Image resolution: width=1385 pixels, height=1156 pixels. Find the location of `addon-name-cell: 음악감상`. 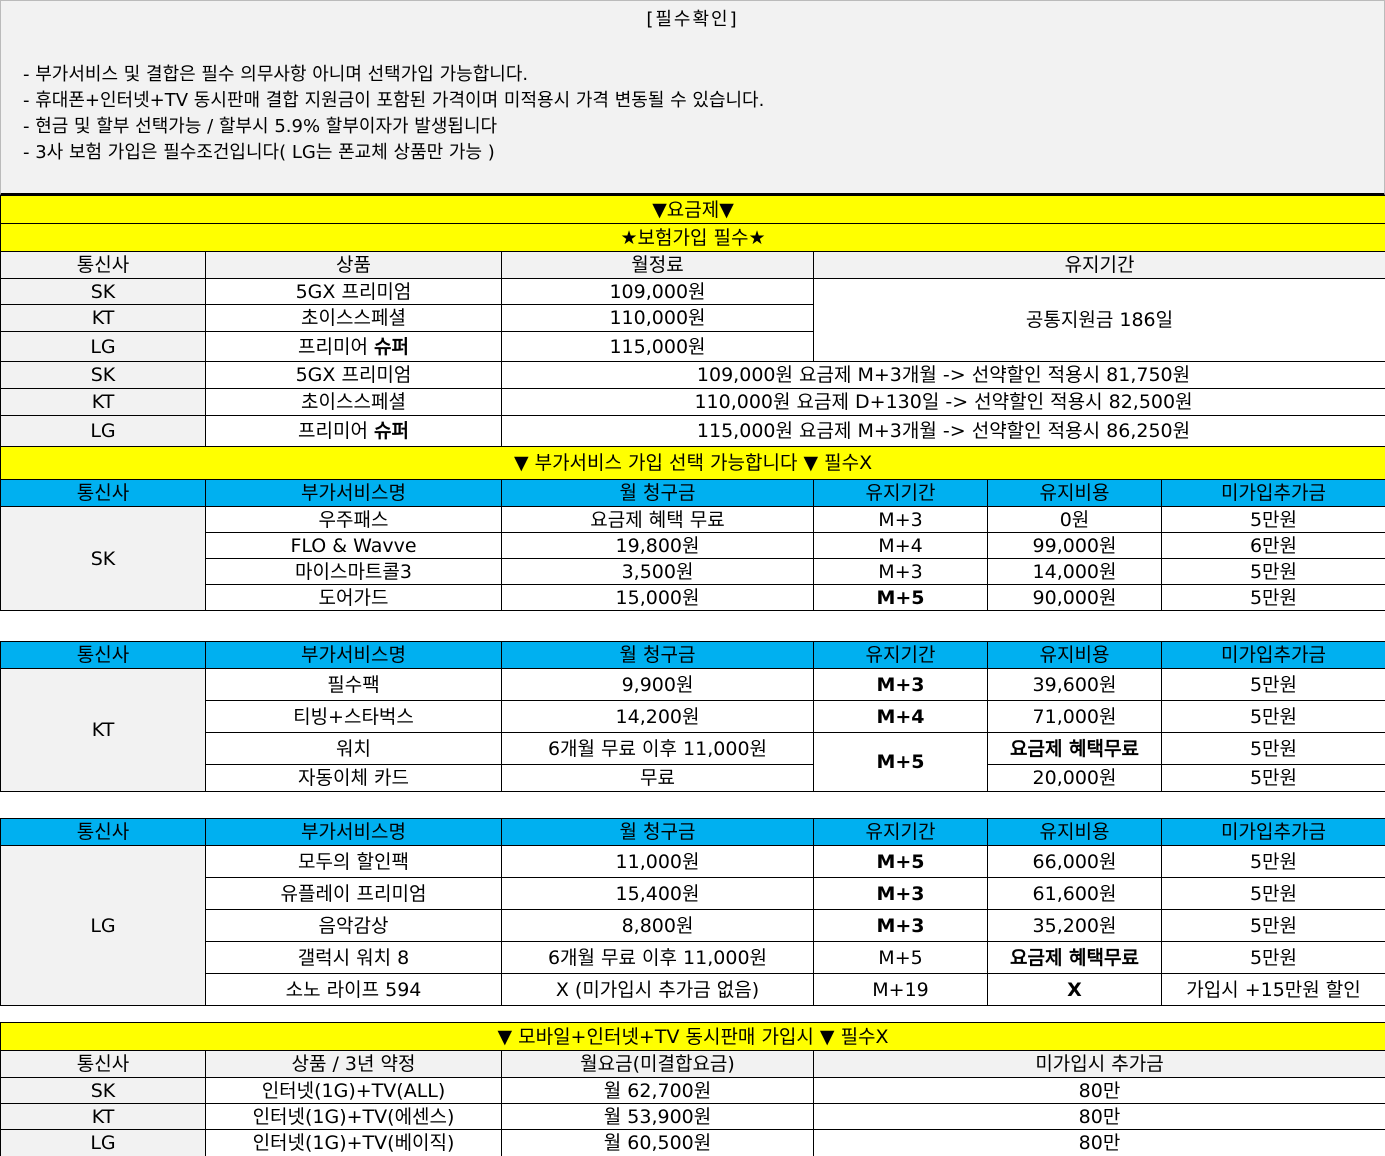

addon-name-cell: 음악감상 is located at coordinates (353, 925).